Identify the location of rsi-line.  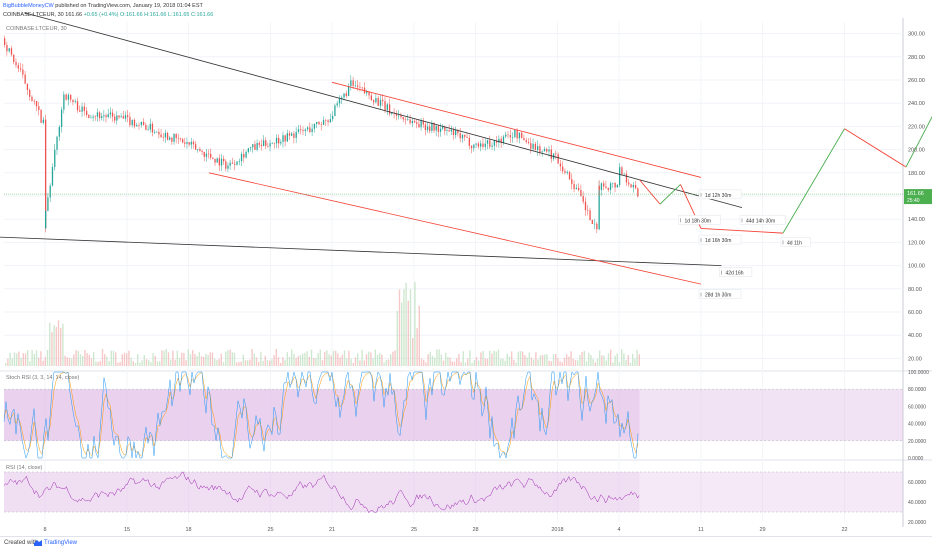
(321, 492).